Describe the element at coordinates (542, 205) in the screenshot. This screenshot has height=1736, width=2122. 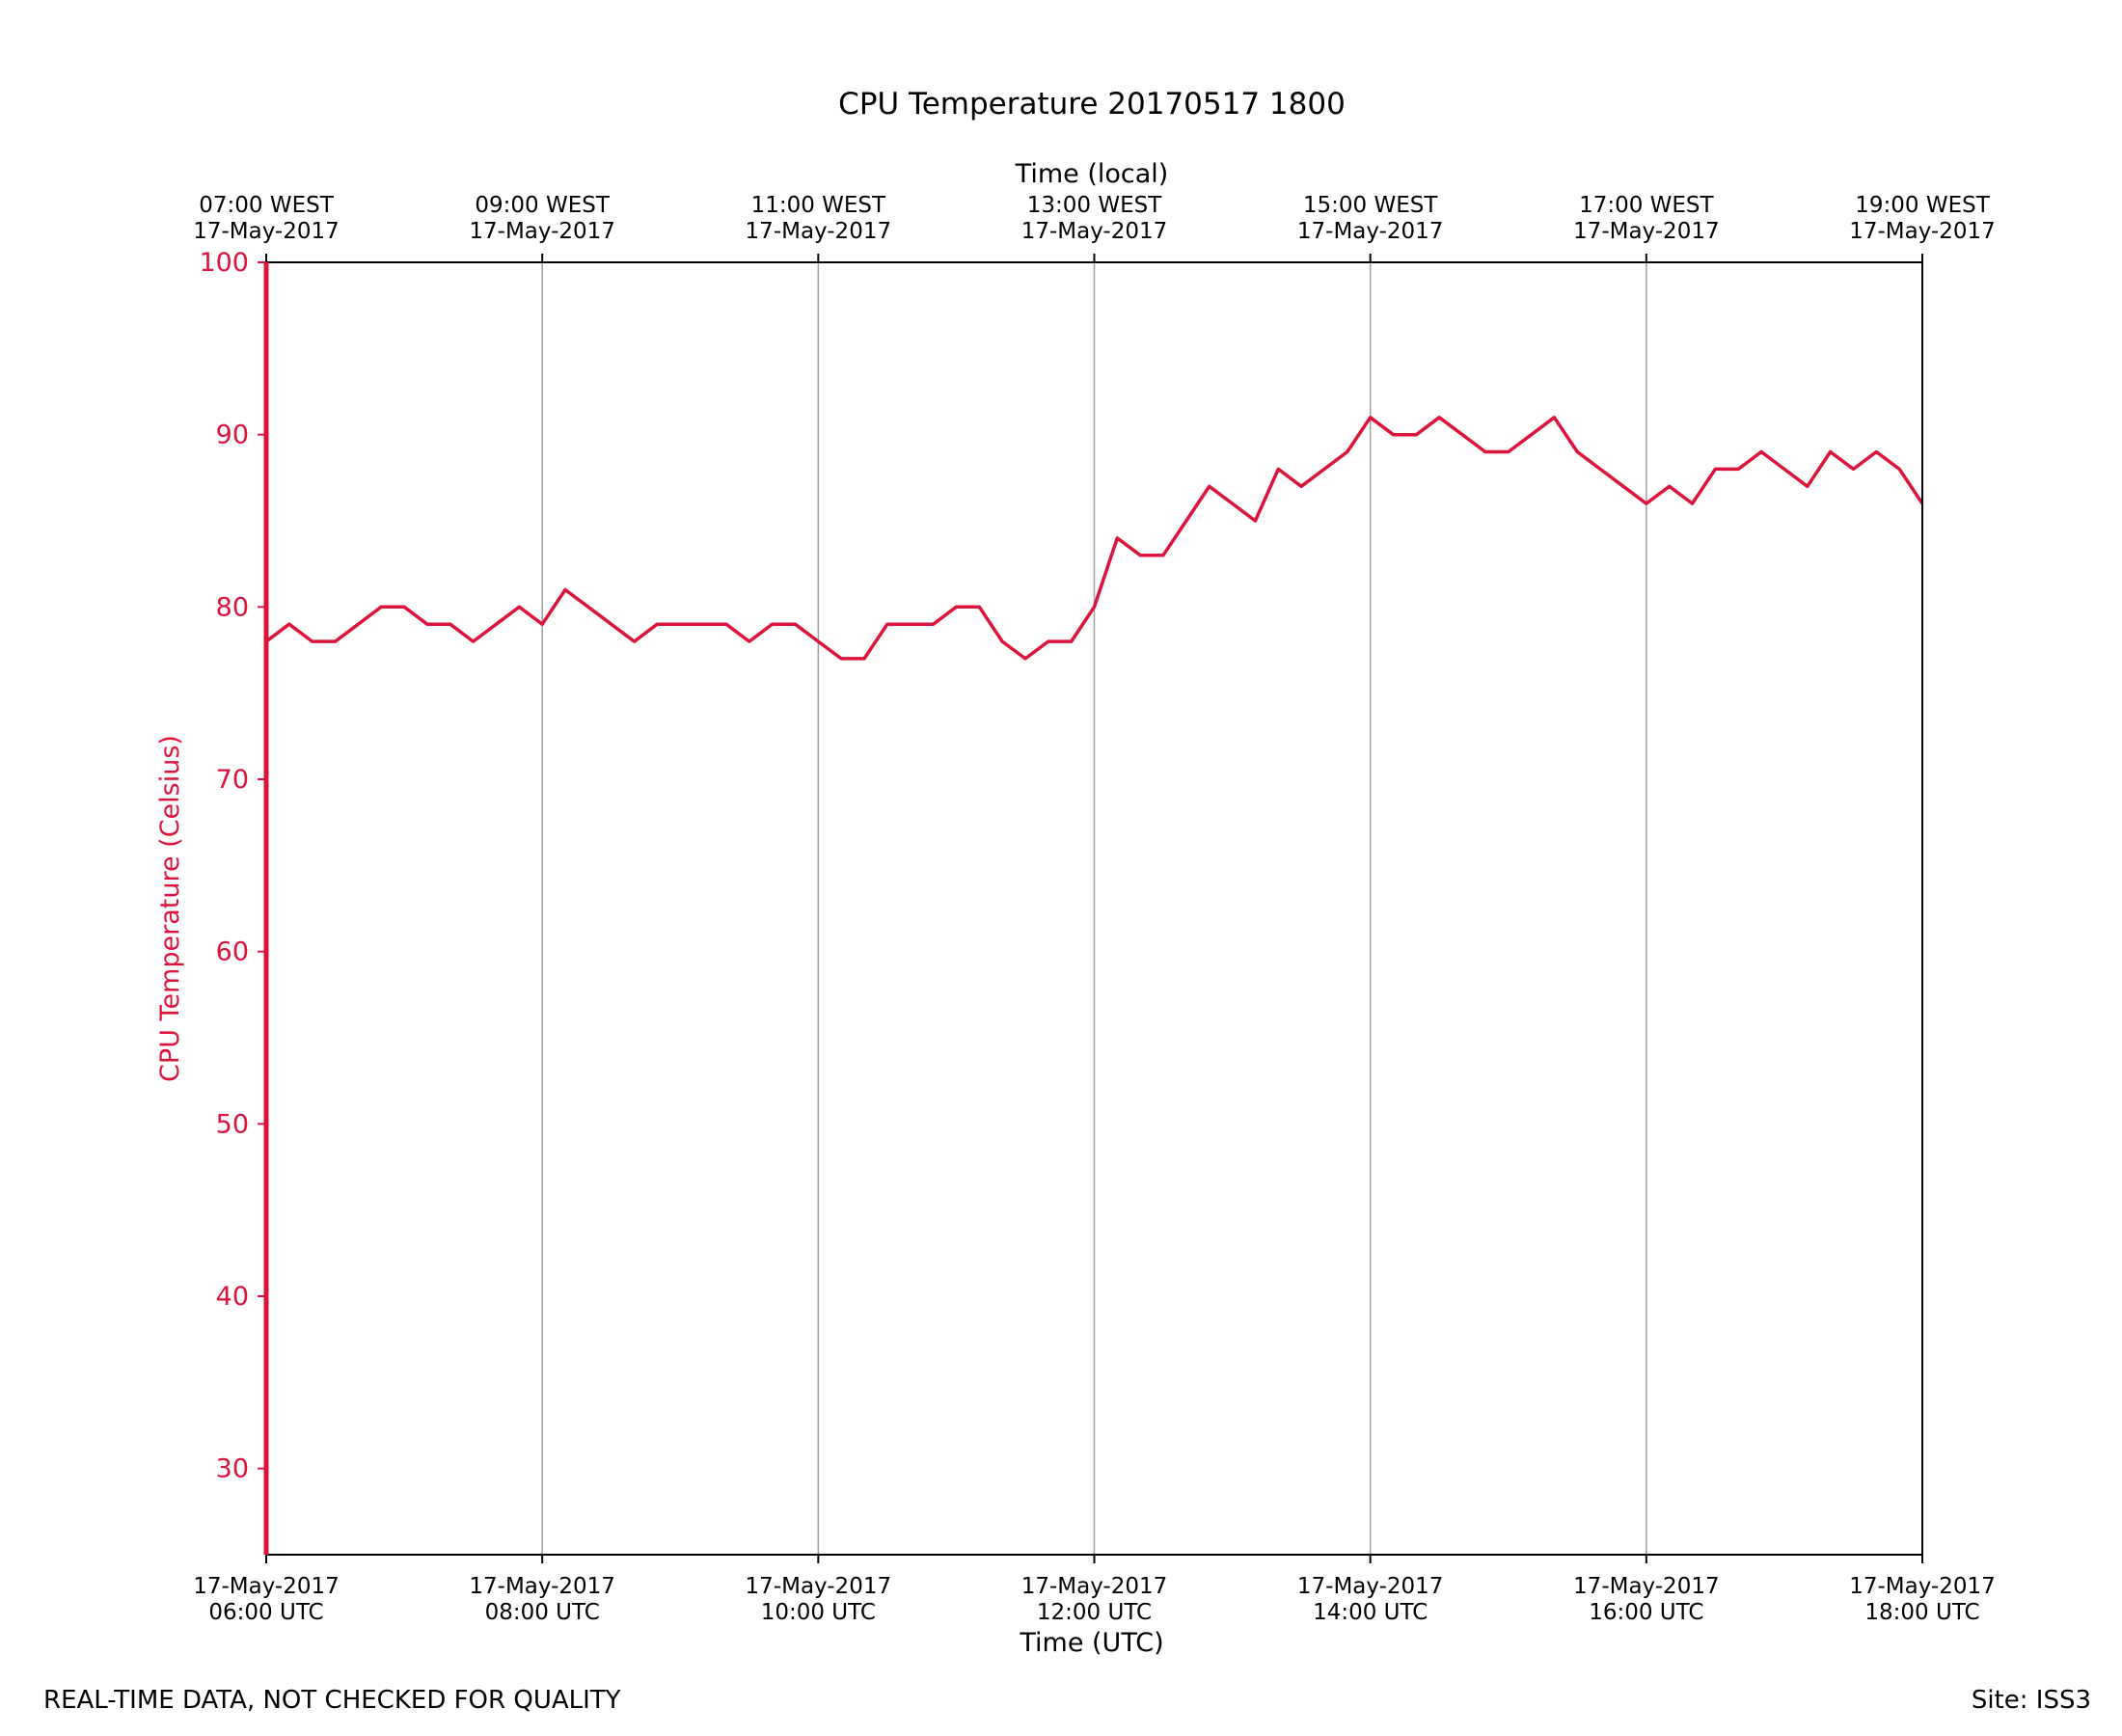
I see `top-tick-label-time: 09:00 WEST` at that location.